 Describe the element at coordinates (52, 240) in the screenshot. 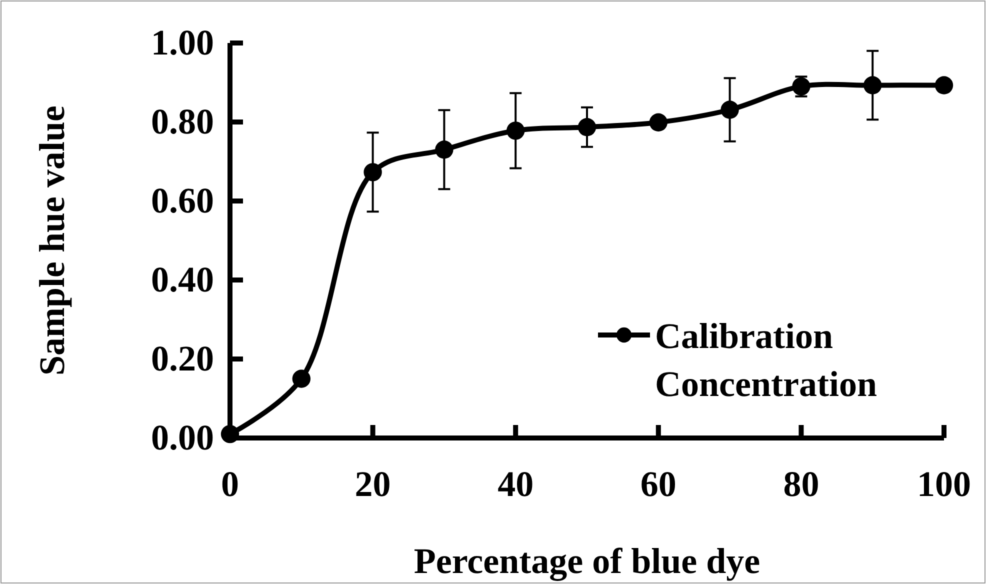

I see `y-axis-title: Sample hue value` at that location.